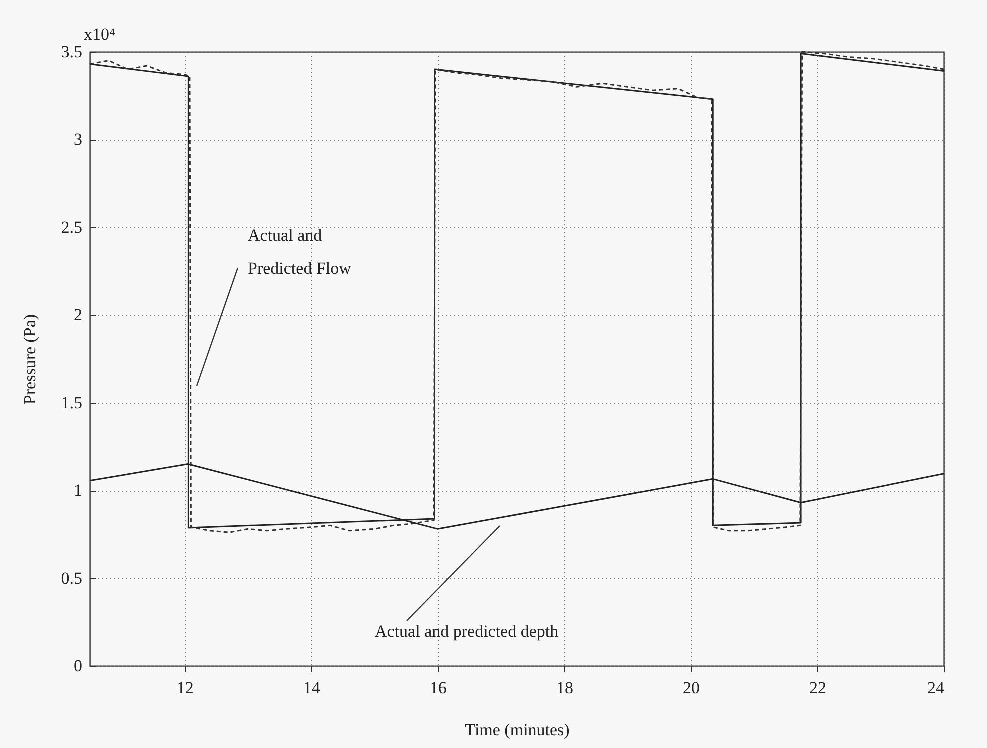 The width and height of the screenshot is (987, 748). What do you see at coordinates (691, 688) in the screenshot?
I see `x-tick-label: 20` at bounding box center [691, 688].